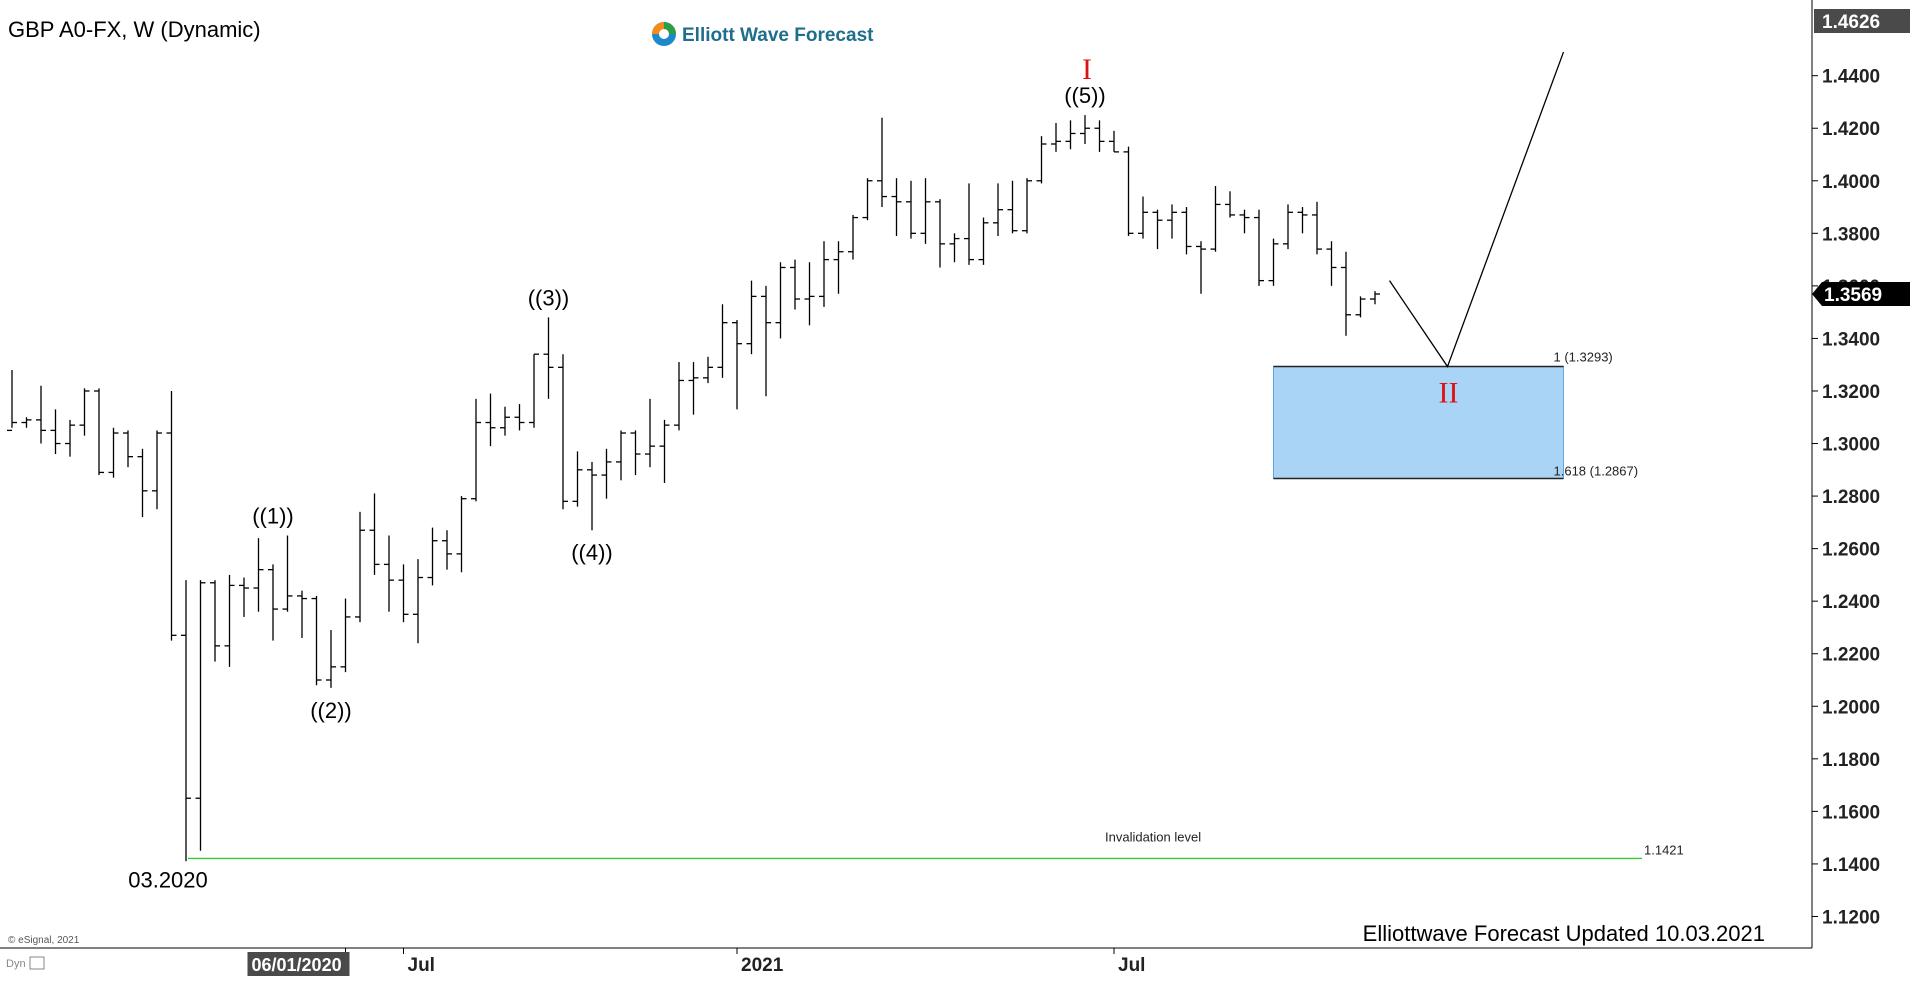 The height and width of the screenshot is (981, 1912). I want to click on y-tick-label: 1.2800, so click(1851, 497).